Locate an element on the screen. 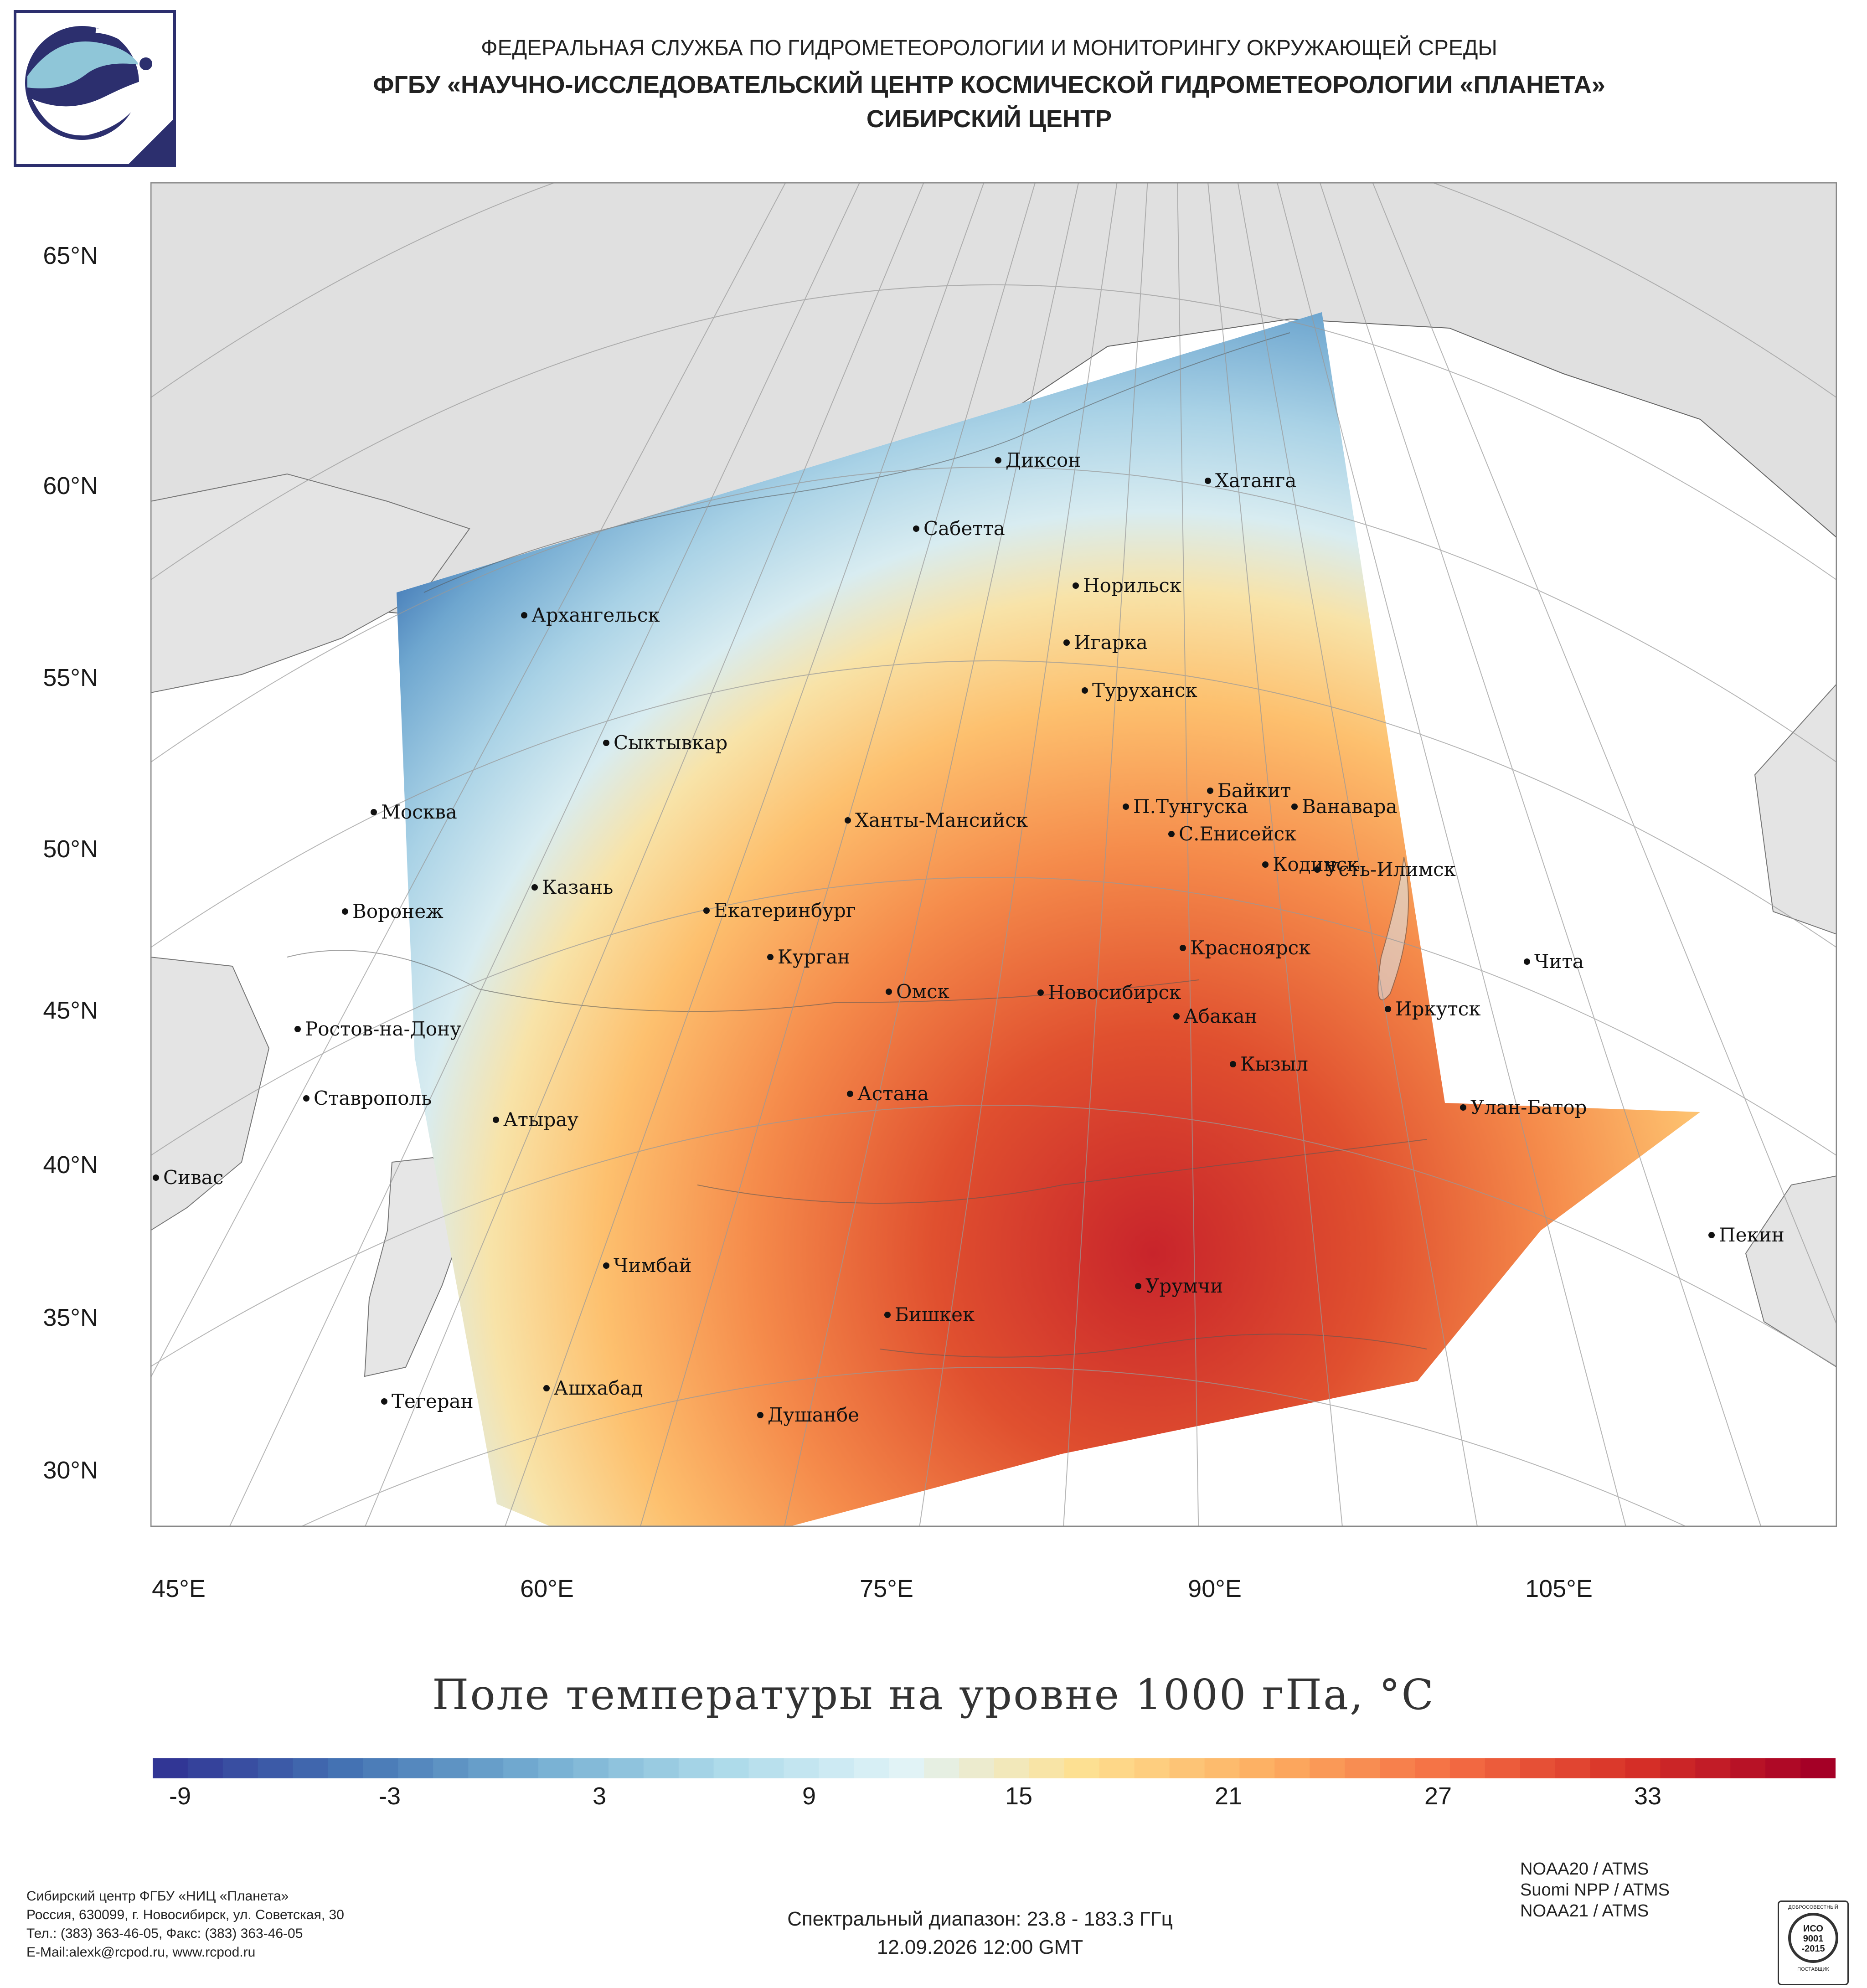 The width and height of the screenshot is (1867, 1988). iso-badge-top: ДОБРОСОВЕСТНЫЙ is located at coordinates (1813, 1907).